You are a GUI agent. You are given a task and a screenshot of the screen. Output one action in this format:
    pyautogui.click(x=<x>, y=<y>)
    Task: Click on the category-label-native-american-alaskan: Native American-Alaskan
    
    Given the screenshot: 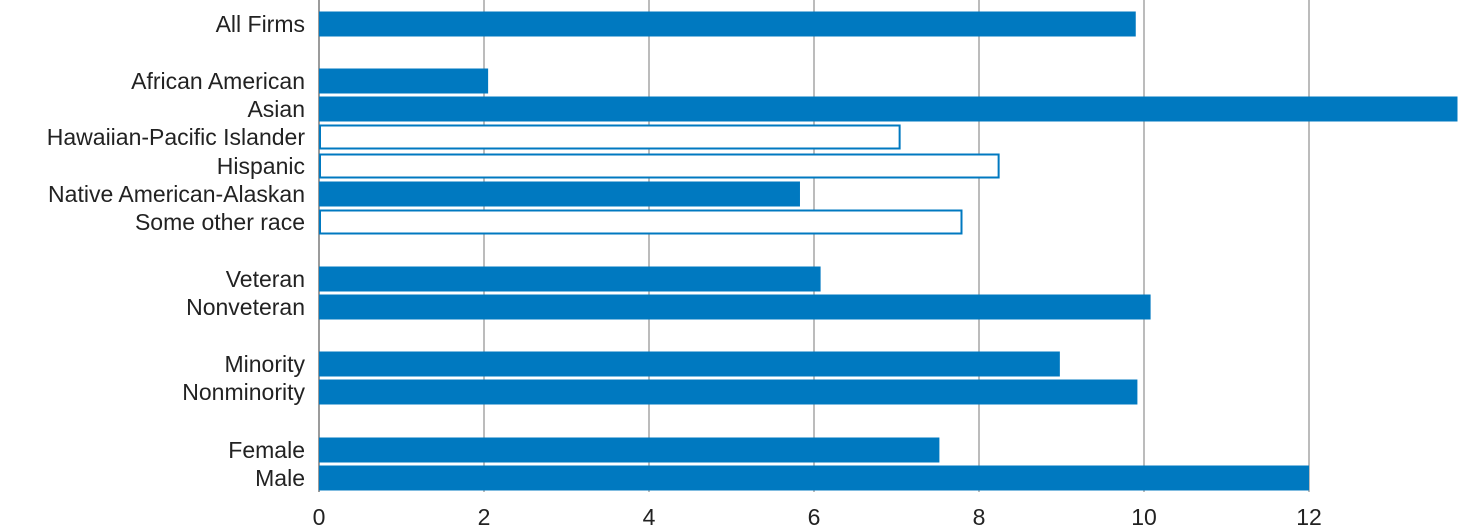 What is the action you would take?
    pyautogui.click(x=176, y=194)
    